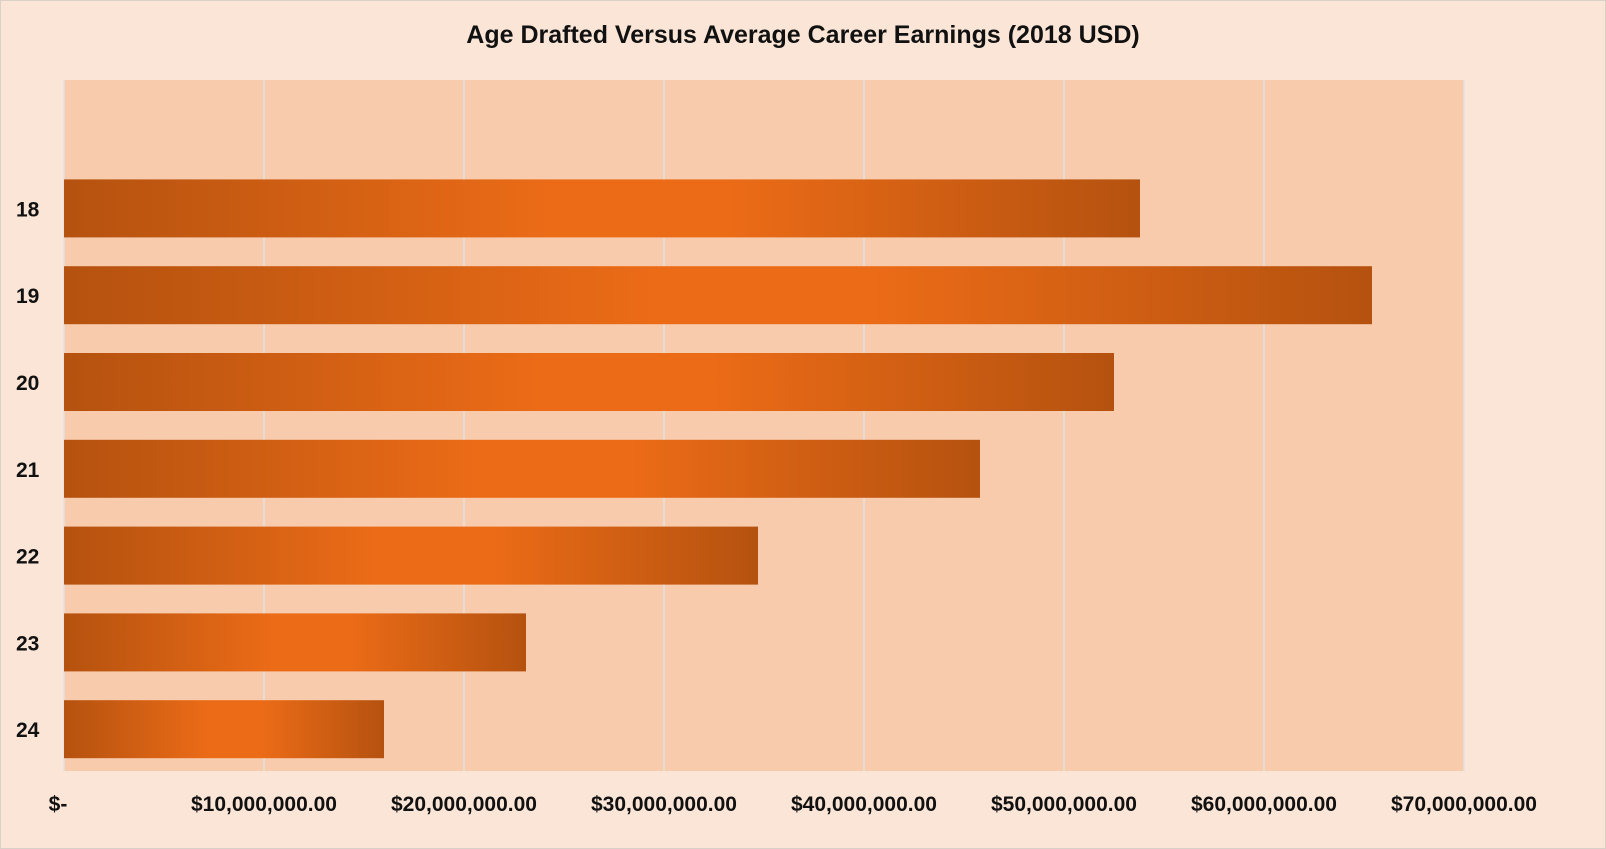 The height and width of the screenshot is (849, 1606). Describe the element at coordinates (27, 557) in the screenshot. I see `category-label-22: 22` at that location.